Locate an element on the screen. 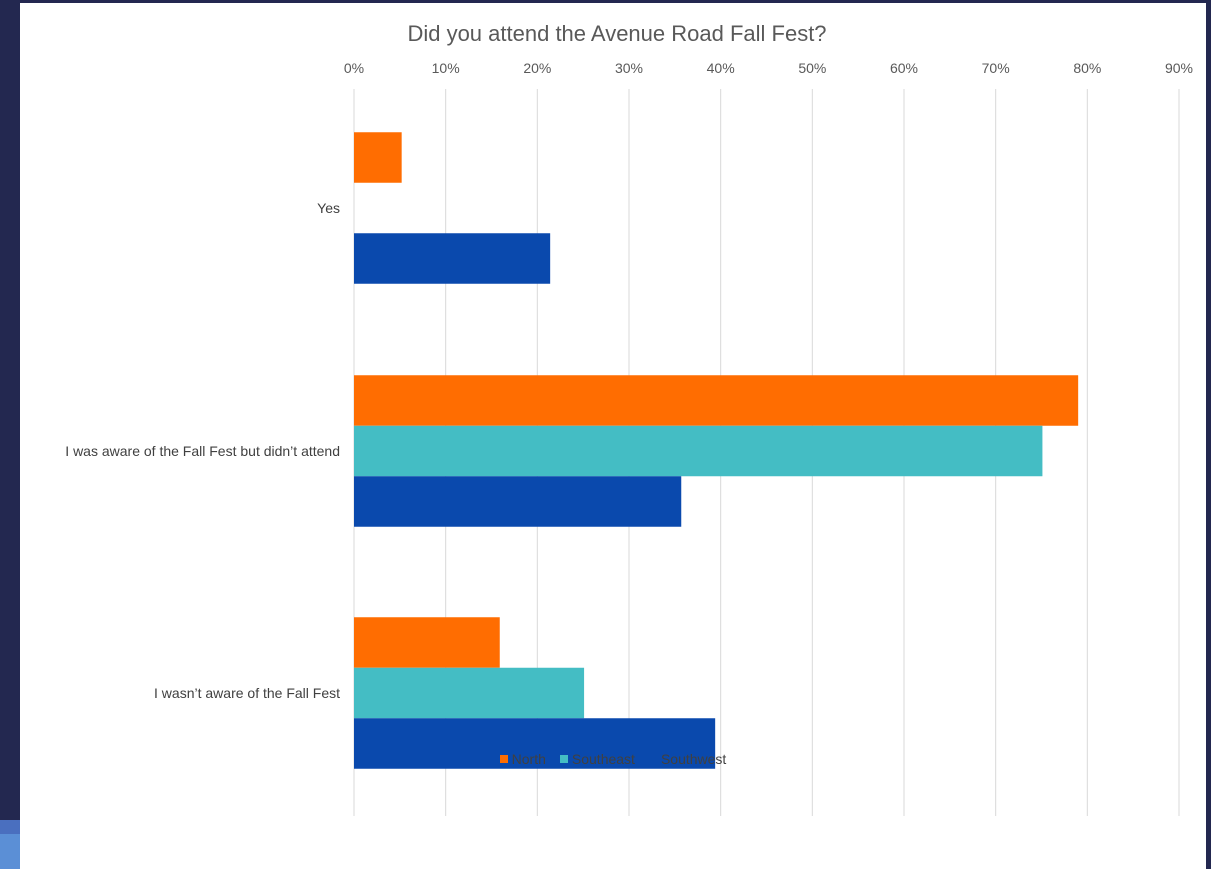 The height and width of the screenshot is (869, 1211). legend-item-southeast: Southeast is located at coordinates (597, 759).